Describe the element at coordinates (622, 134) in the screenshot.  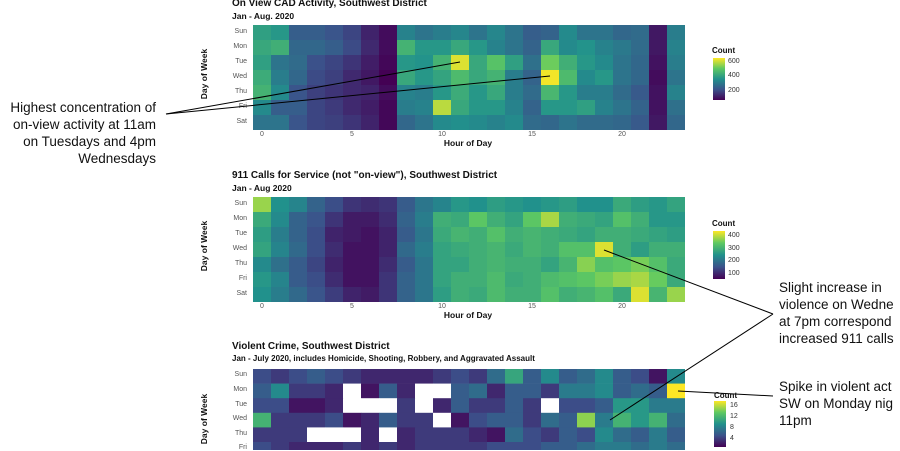
I see `x-tick-label: 20` at that location.